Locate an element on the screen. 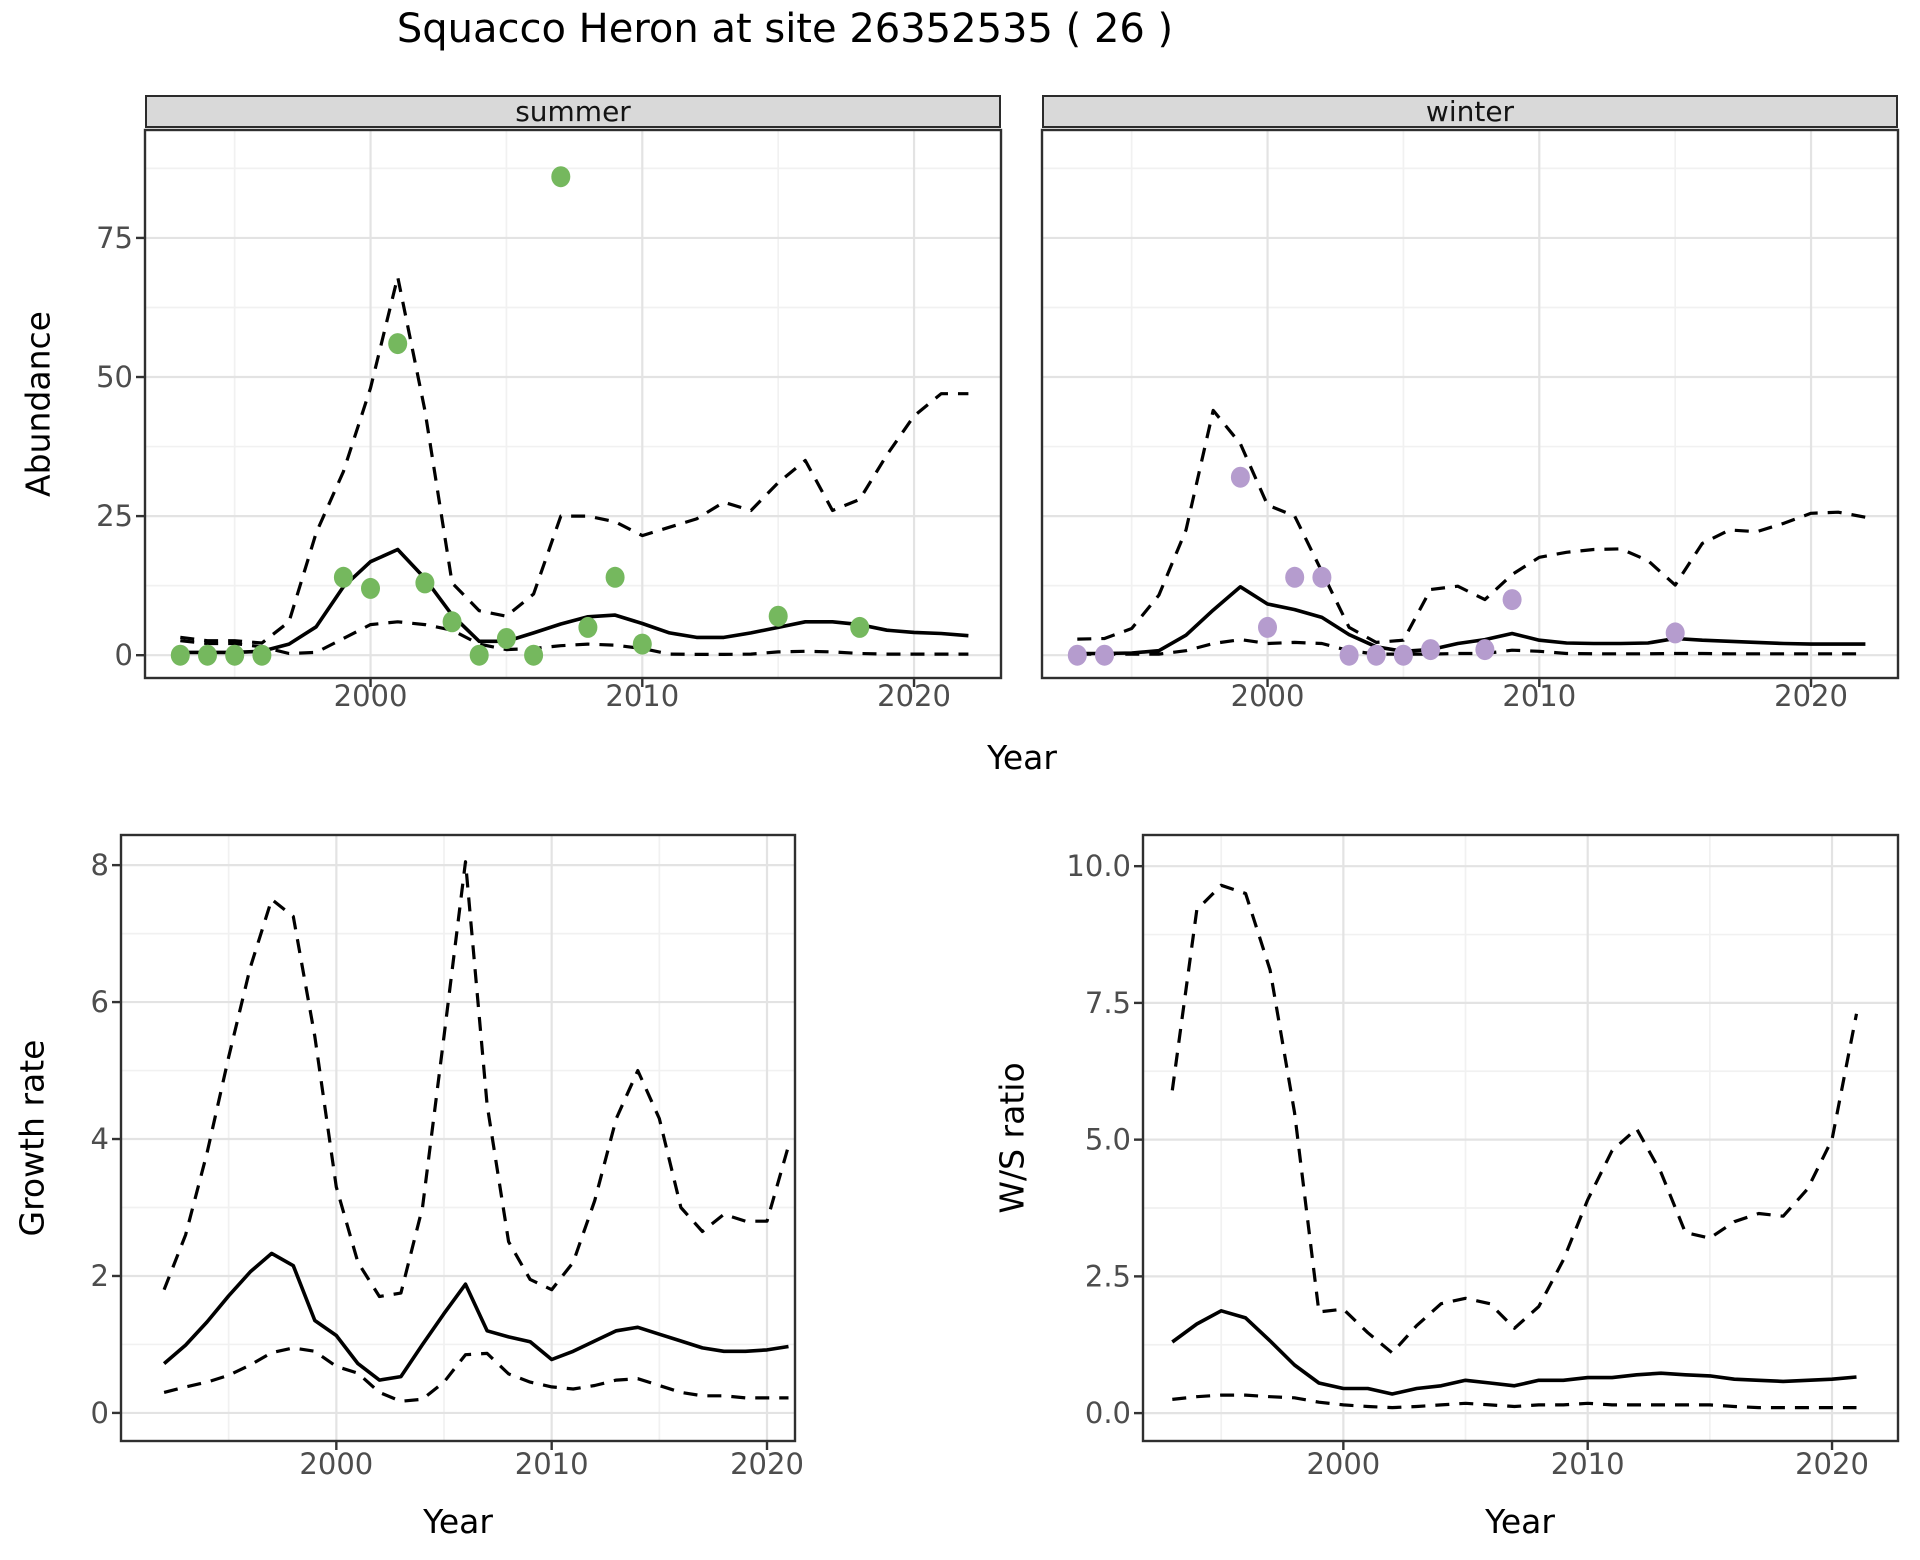  y-tick-label: 6 is located at coordinates (100, 1002).